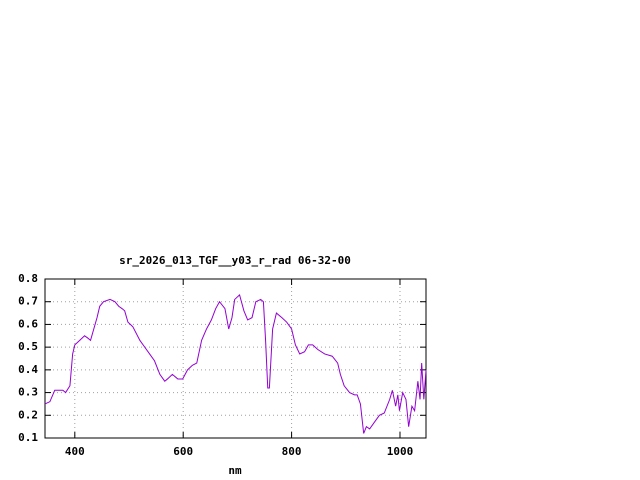 Image resolution: width=640 pixels, height=480 pixels. Describe the element at coordinates (28, 301) in the screenshot. I see `y-tick-label: 0.7` at that location.